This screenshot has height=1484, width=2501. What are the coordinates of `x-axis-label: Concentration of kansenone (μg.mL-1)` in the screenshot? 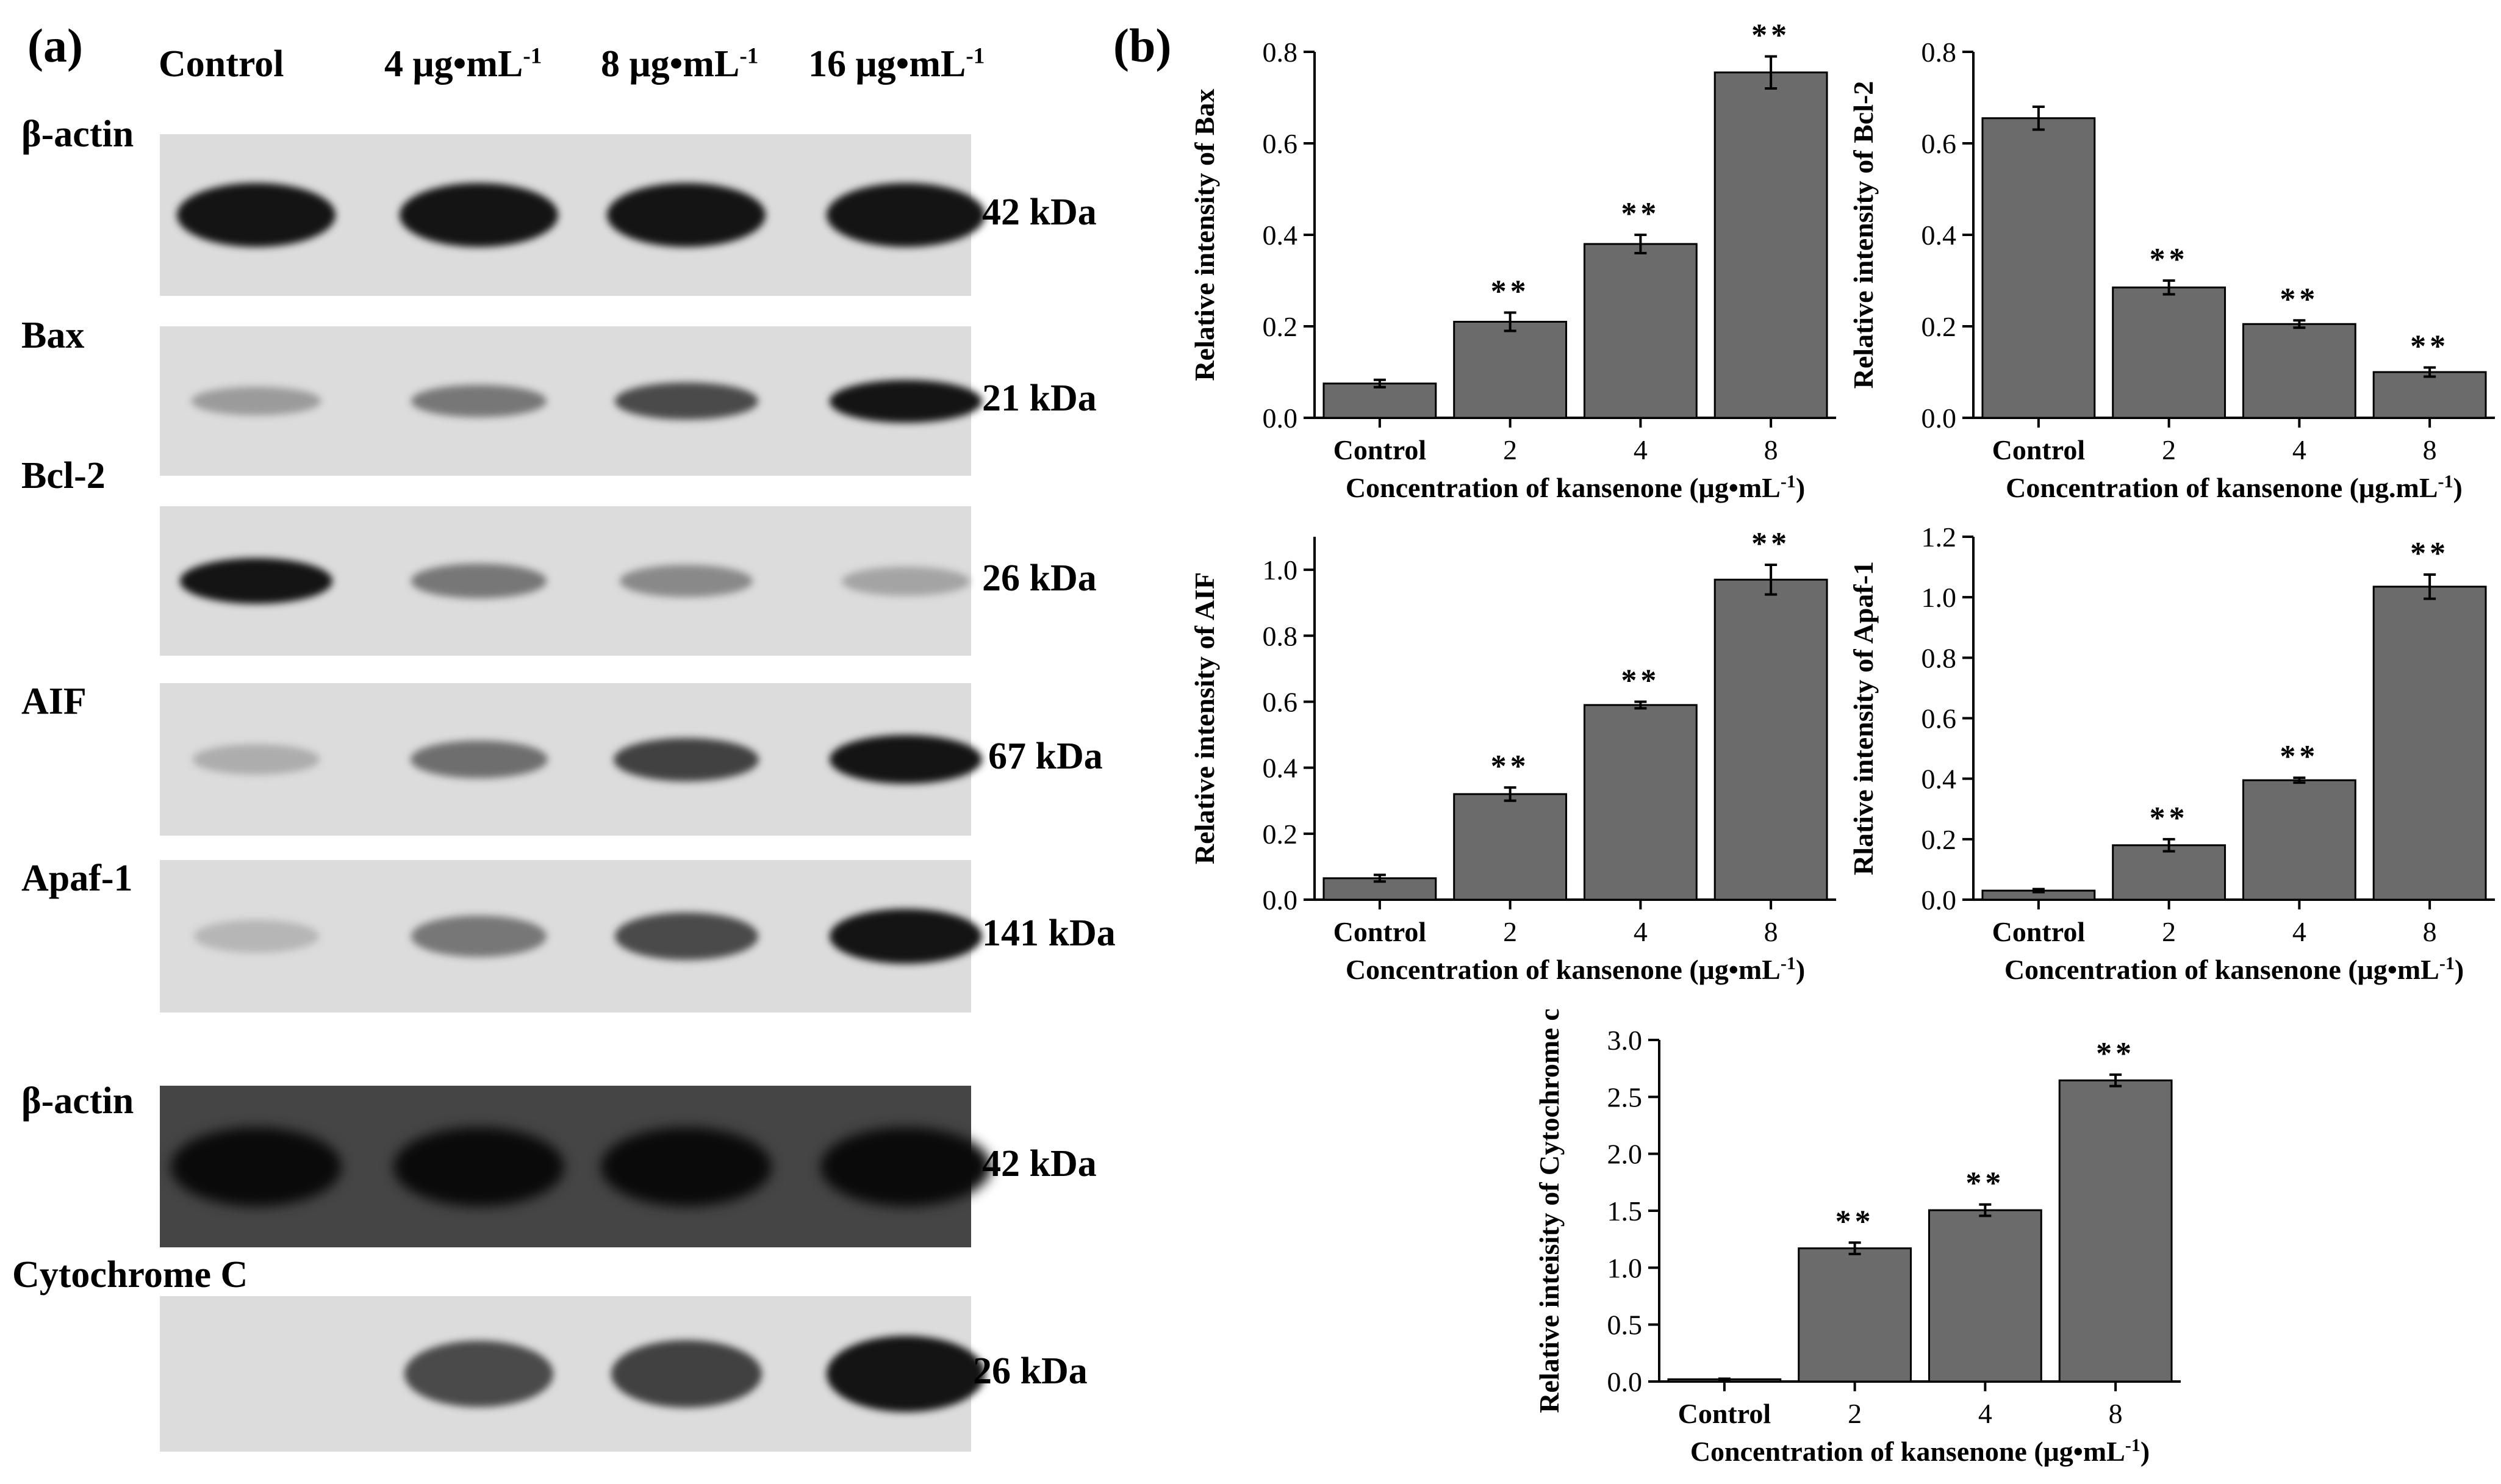 It's located at (2234, 487).